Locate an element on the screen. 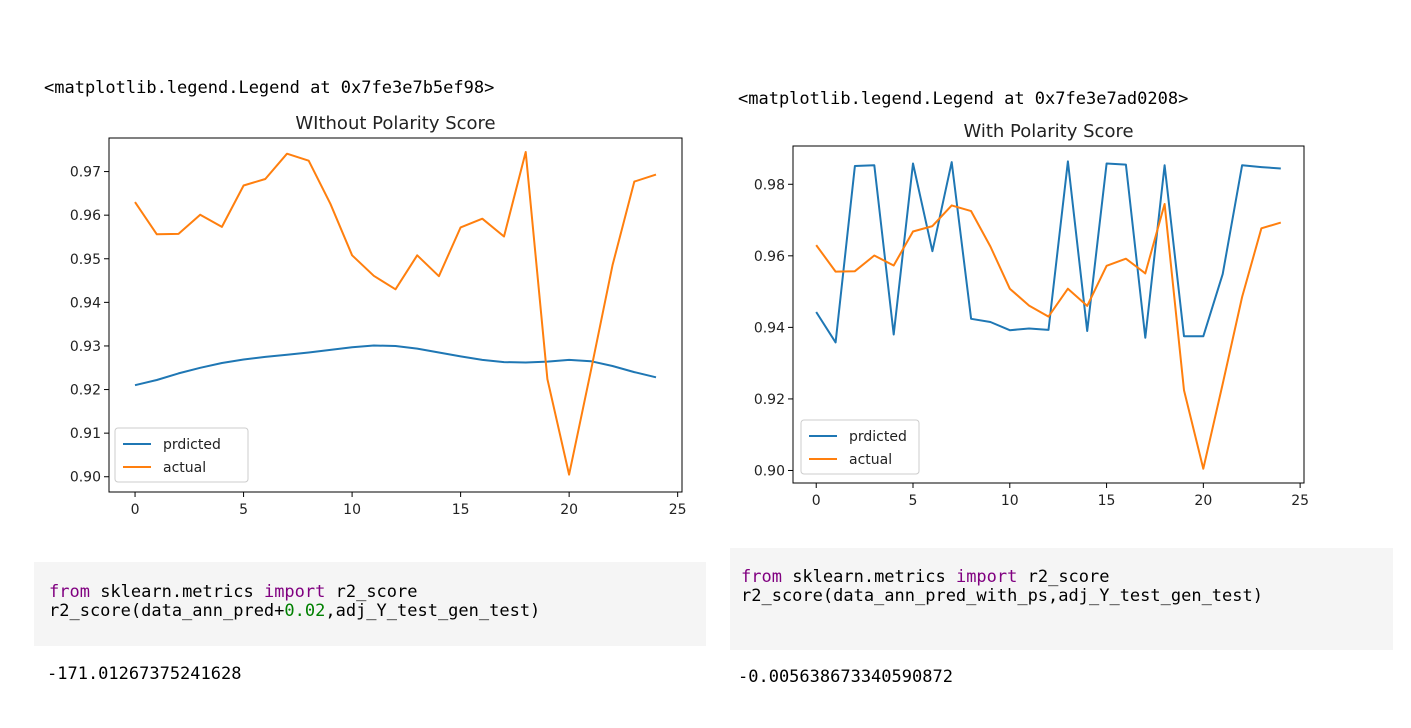  series-line-actual is located at coordinates (1048, 336).